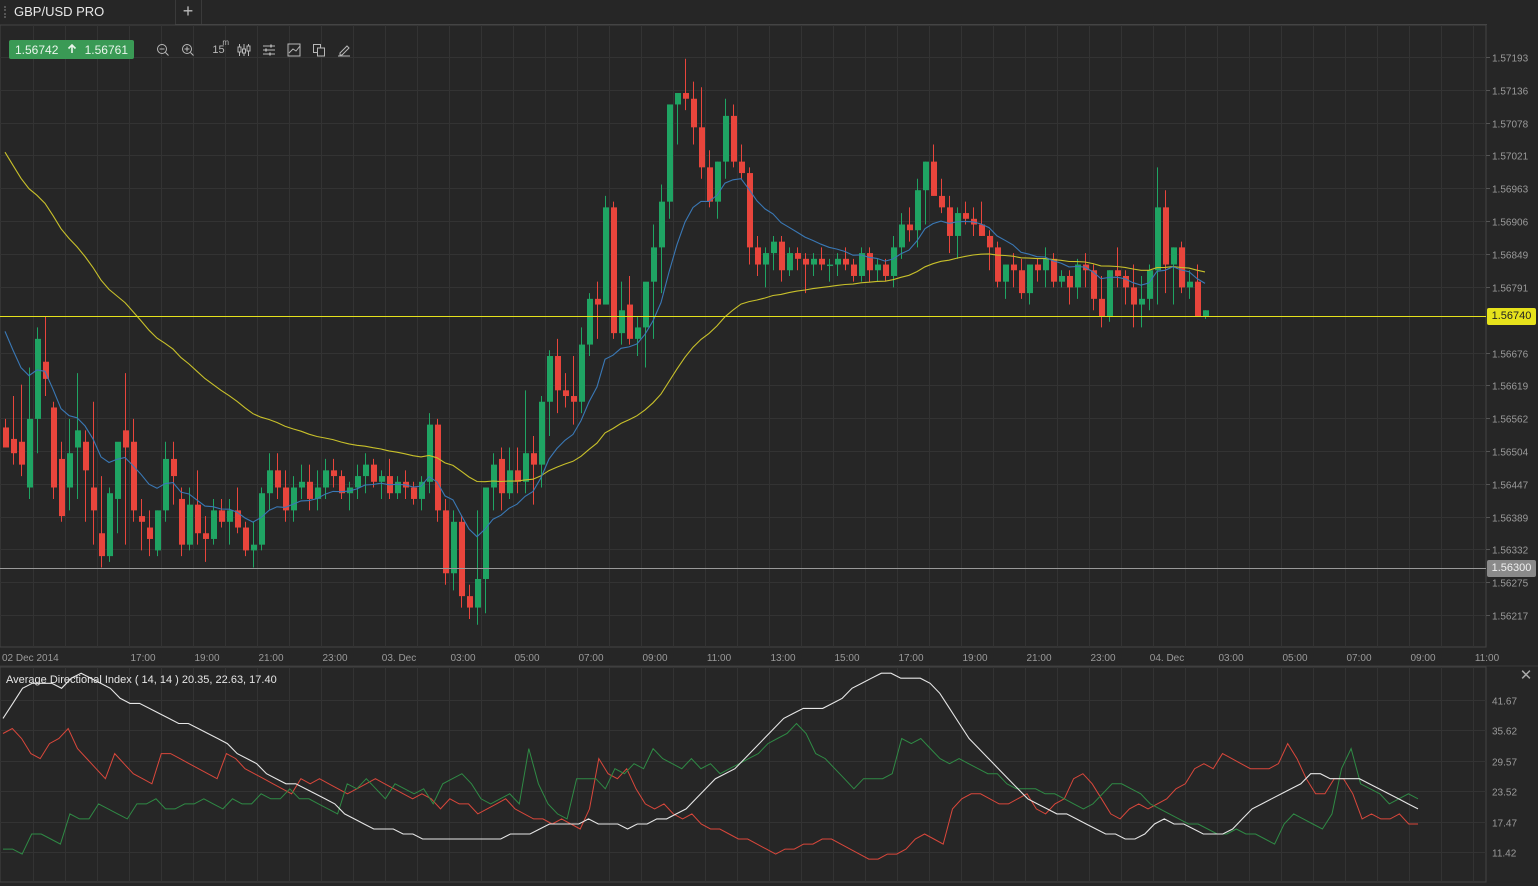 The height and width of the screenshot is (886, 1538). I want to click on price-tick-label: 1.57136, so click(1510, 92).